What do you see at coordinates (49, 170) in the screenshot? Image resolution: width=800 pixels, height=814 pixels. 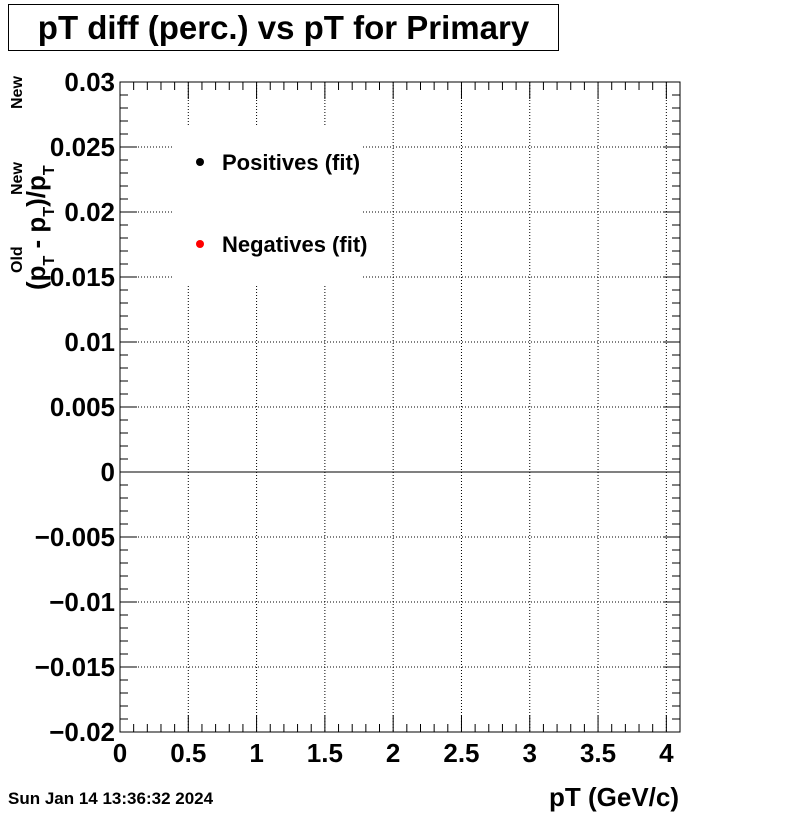 I see `y-axis-title-sub3: T` at bounding box center [49, 170].